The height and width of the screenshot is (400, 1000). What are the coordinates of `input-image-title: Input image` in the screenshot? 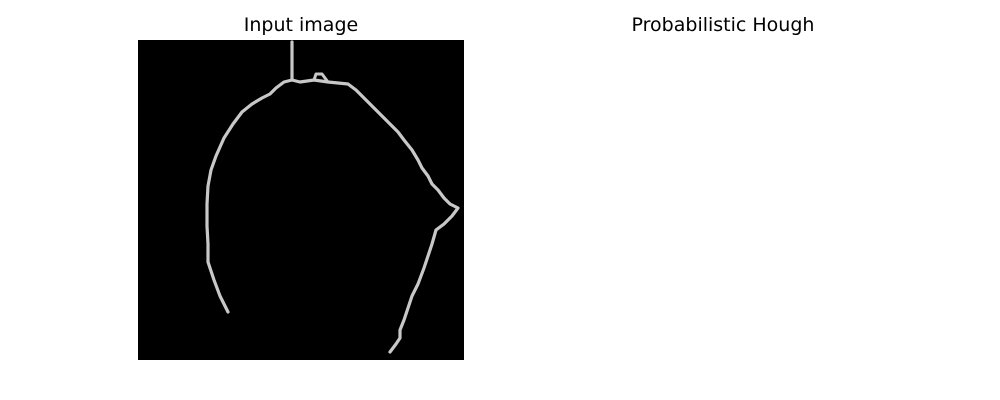 It's located at (301, 25).